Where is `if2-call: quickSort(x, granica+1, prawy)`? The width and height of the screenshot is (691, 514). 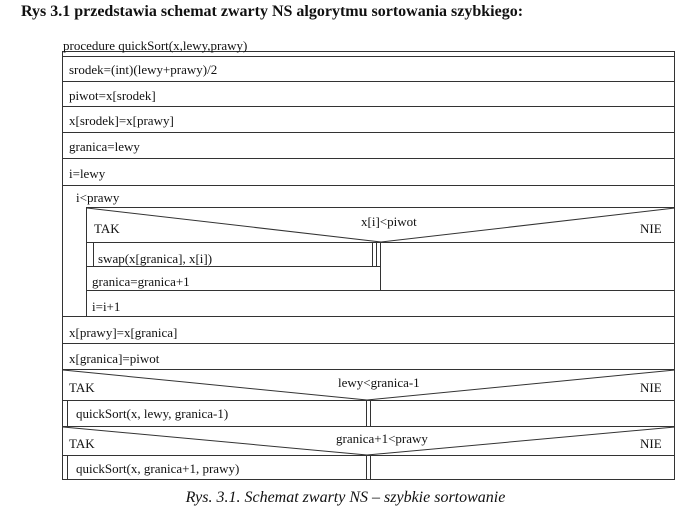
if2-call: quickSort(x, granica+1, prawy) is located at coordinates (158, 468).